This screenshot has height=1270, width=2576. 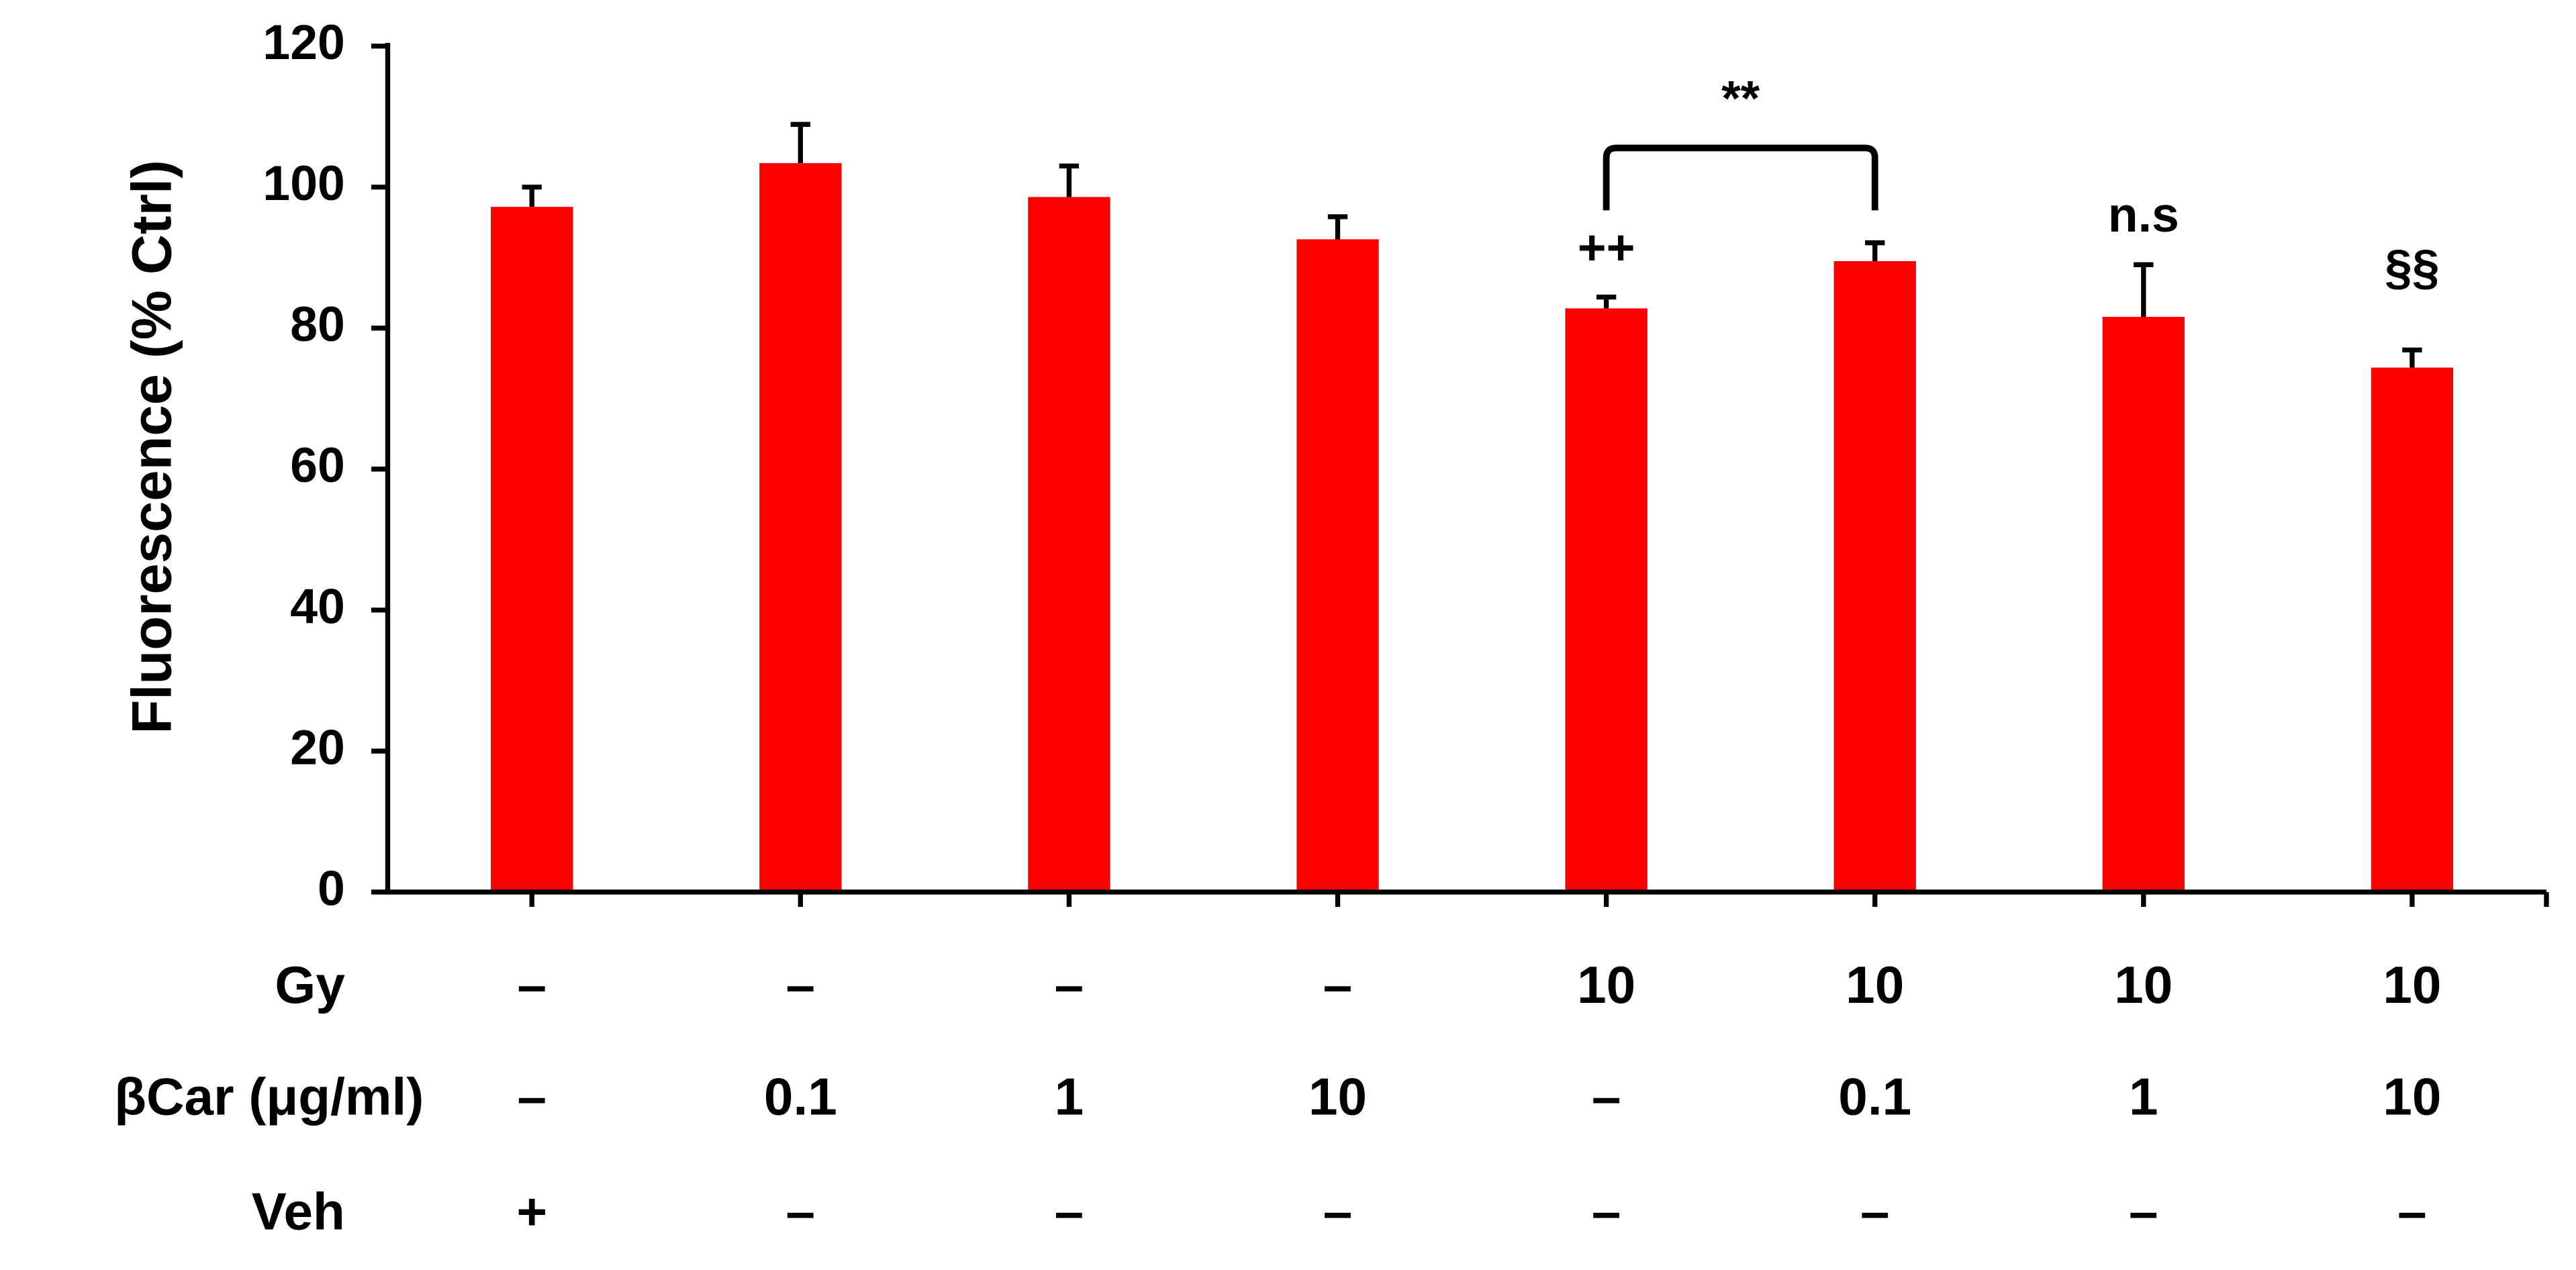 I want to click on y-tick-label: 40, so click(x=317, y=607).